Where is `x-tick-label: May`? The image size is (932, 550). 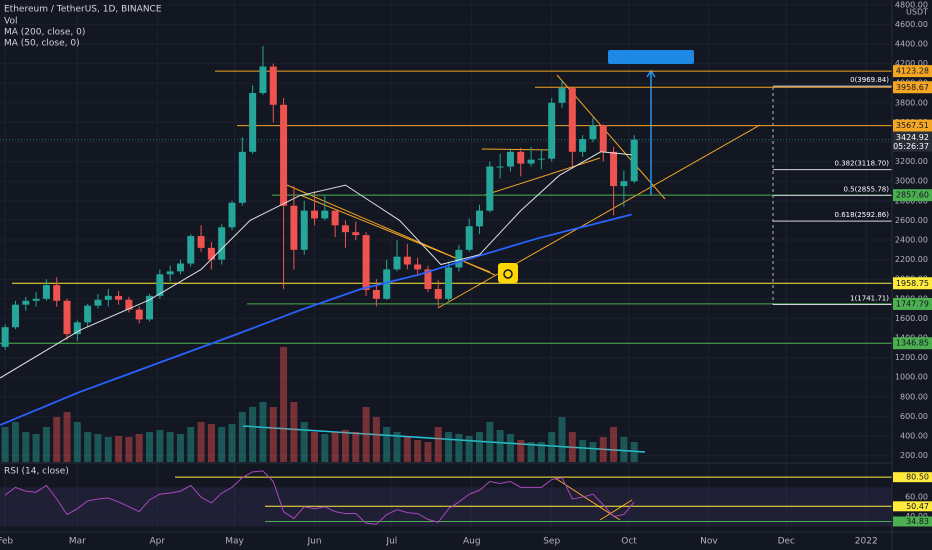
x-tick-label: May is located at coordinates (234, 542).